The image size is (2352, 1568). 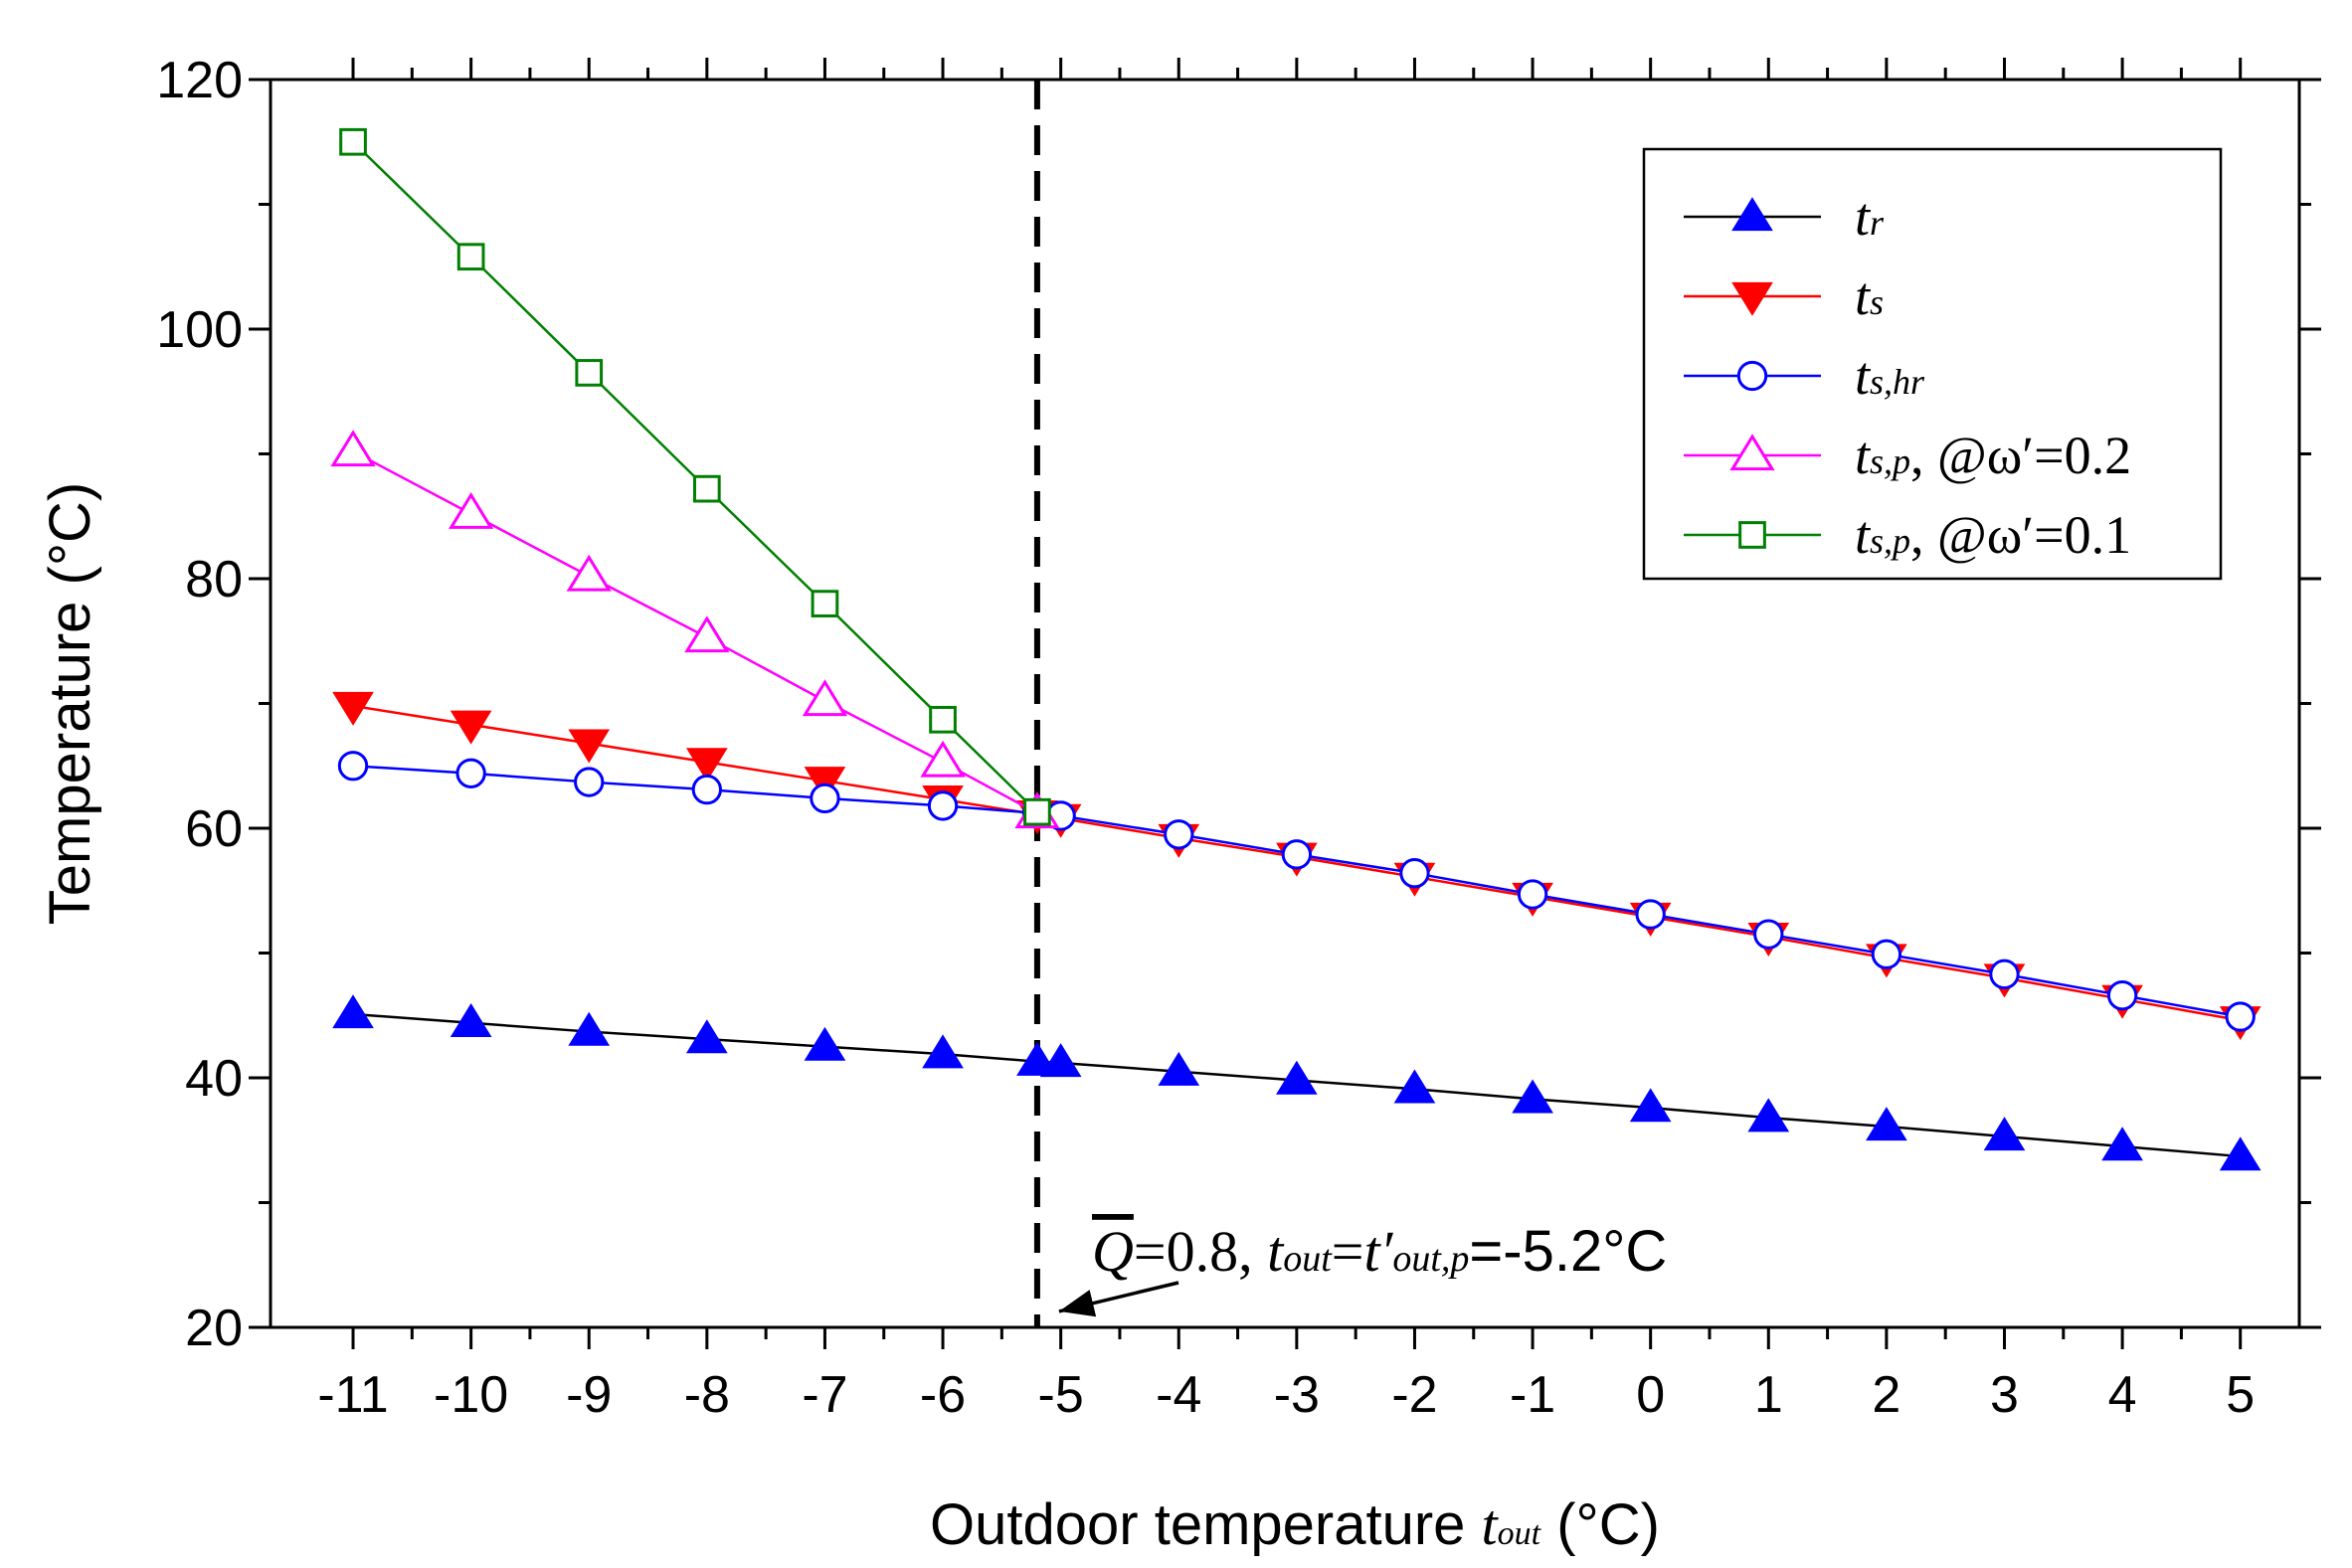 I want to click on y-tick-label: 20, so click(x=214, y=1328).